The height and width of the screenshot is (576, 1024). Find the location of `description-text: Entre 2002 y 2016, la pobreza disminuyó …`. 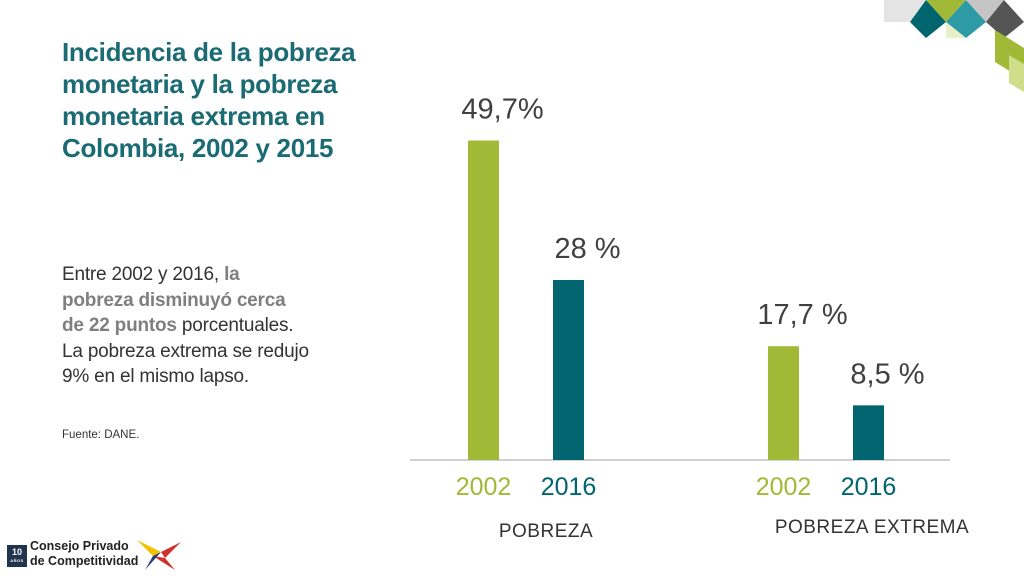

description-text: Entre 2002 y 2016, la pobreza disminuyó … is located at coordinates (187, 326).